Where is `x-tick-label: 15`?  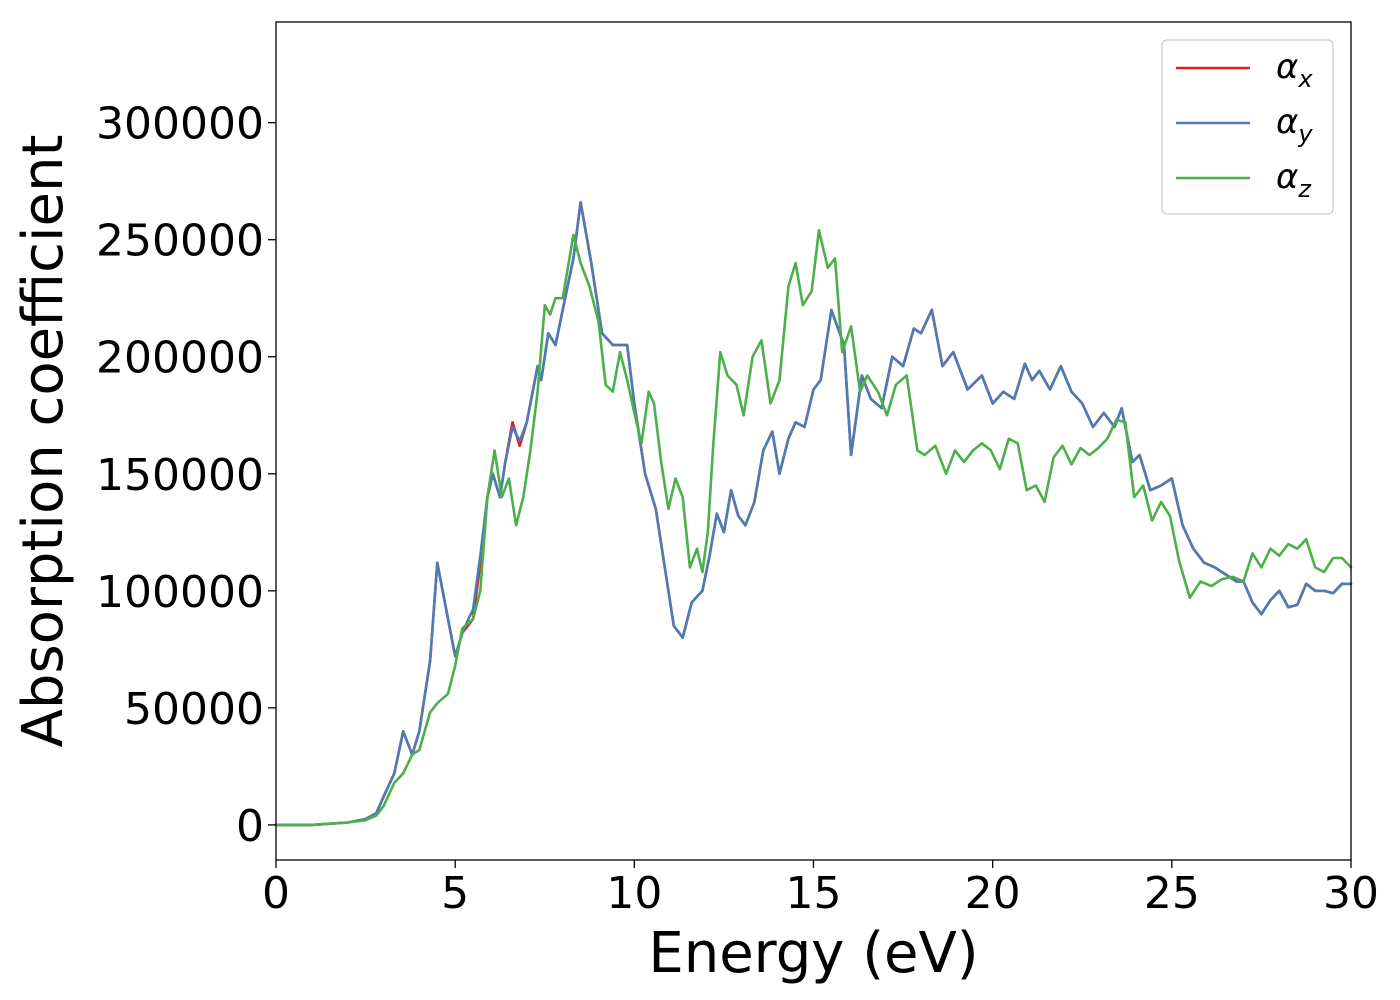 x-tick-label: 15 is located at coordinates (814, 893).